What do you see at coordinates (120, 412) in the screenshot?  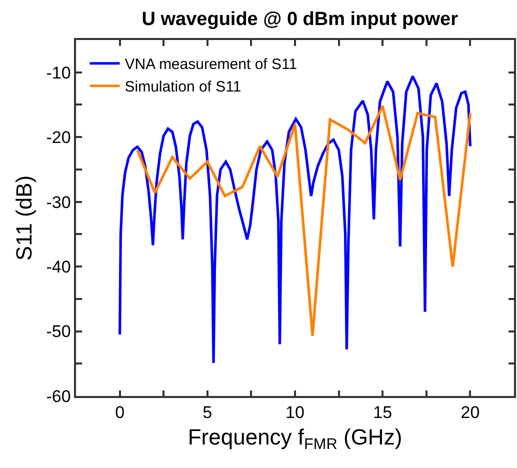 I see `x-tick-label: 0` at bounding box center [120, 412].